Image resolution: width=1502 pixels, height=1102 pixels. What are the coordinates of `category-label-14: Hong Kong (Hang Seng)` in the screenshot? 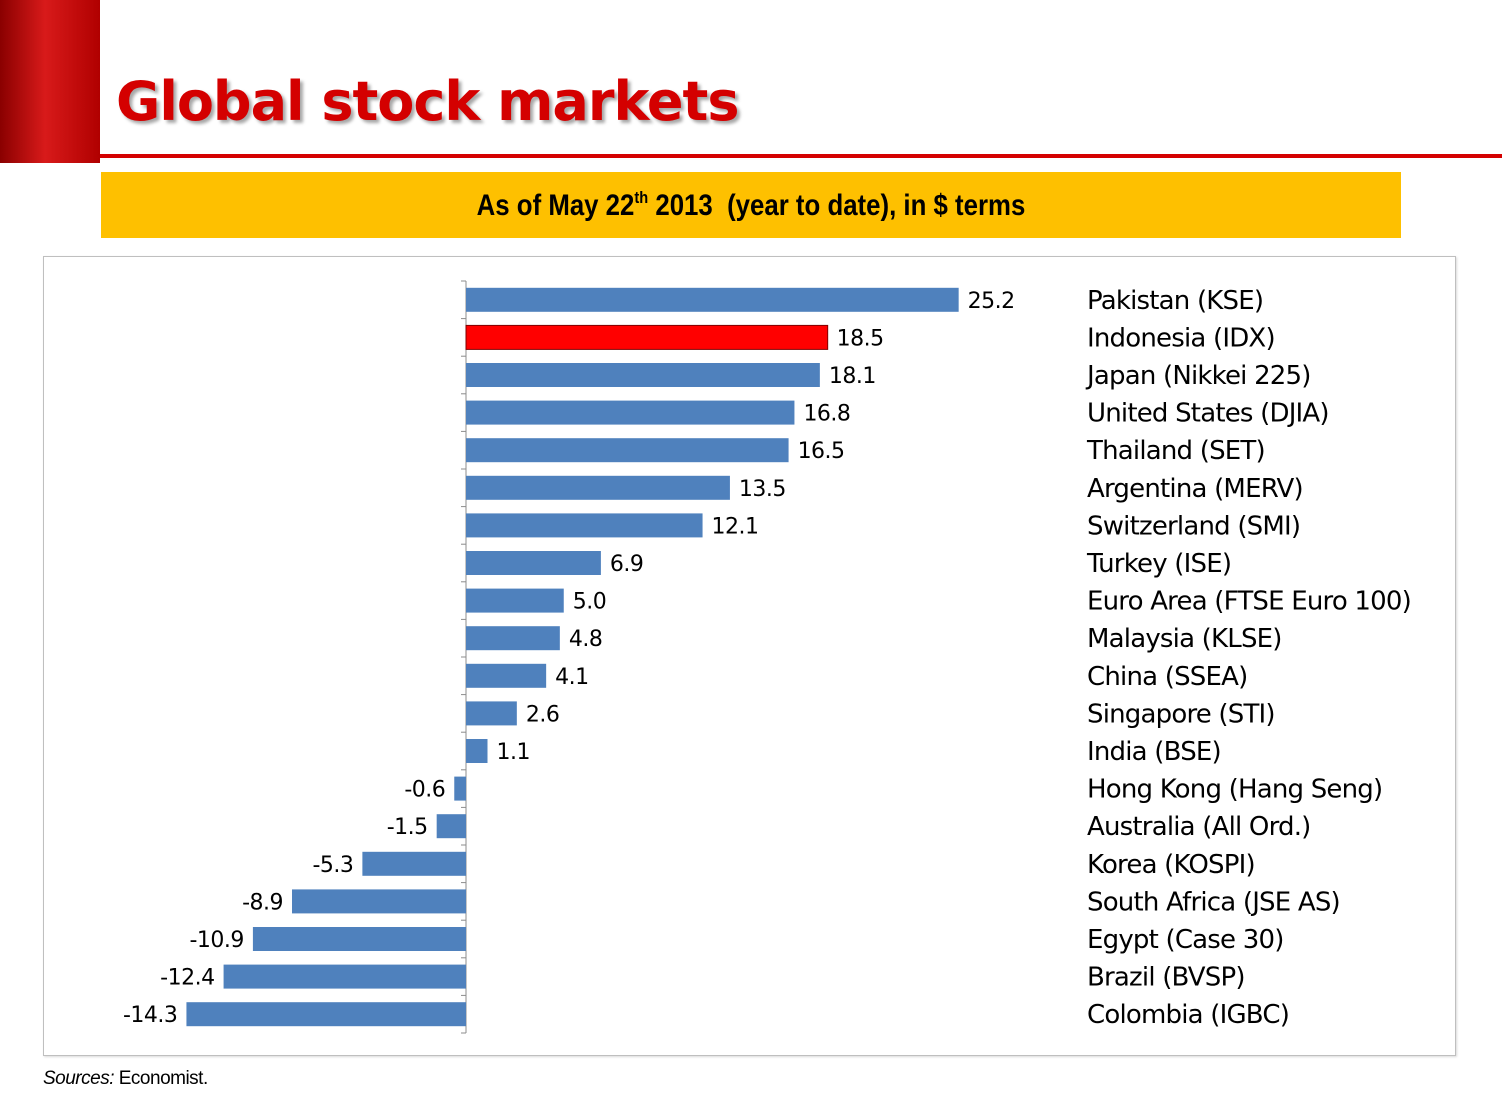 It's located at (1234, 790).